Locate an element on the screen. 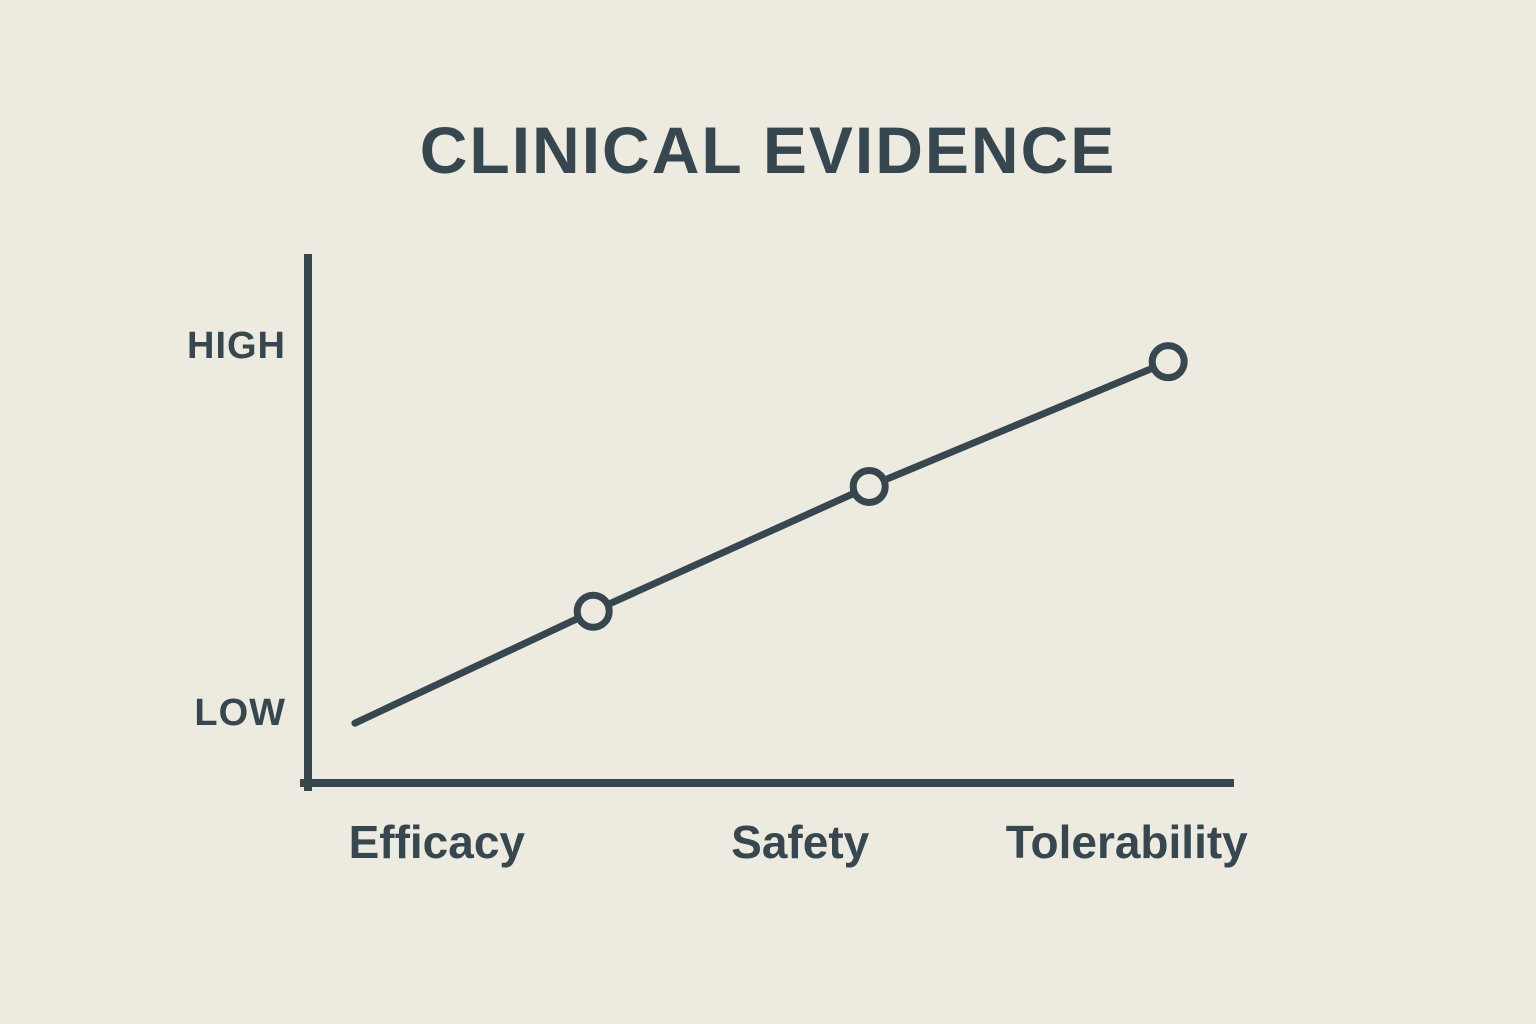 The width and height of the screenshot is (1536, 1024). data-point-tolerability is located at coordinates (1168, 362).